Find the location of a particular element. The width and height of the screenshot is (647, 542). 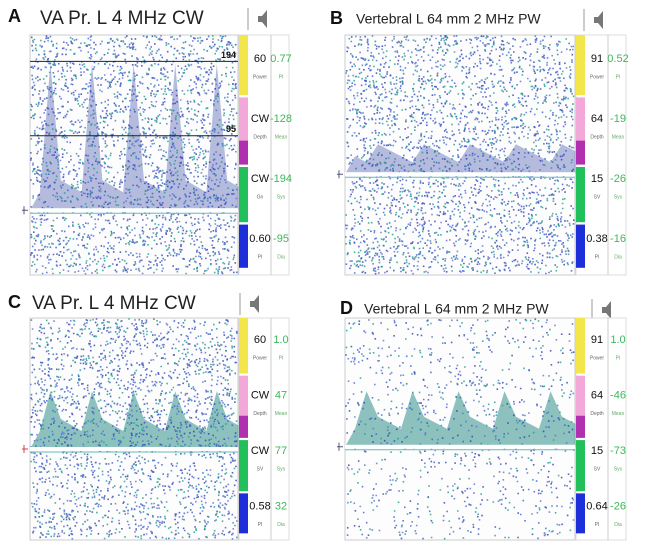

panel-letter: A is located at coordinates (14, 16).